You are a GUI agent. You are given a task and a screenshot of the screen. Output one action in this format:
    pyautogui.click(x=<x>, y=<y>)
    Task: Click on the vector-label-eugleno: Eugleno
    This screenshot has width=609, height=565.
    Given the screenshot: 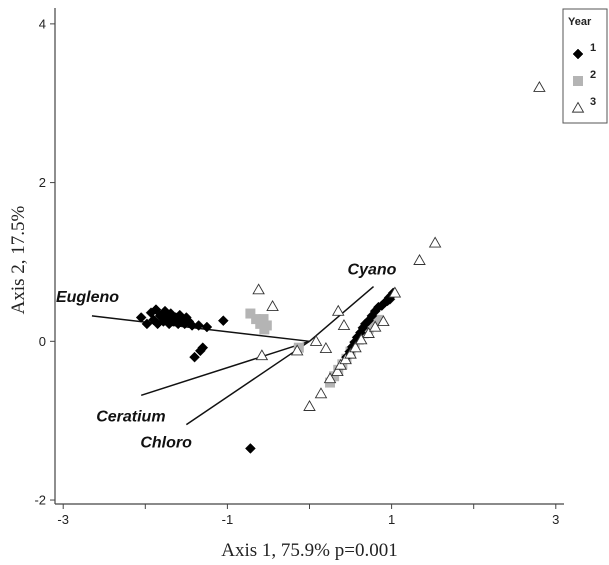 What is the action you would take?
    pyautogui.click(x=87, y=297)
    